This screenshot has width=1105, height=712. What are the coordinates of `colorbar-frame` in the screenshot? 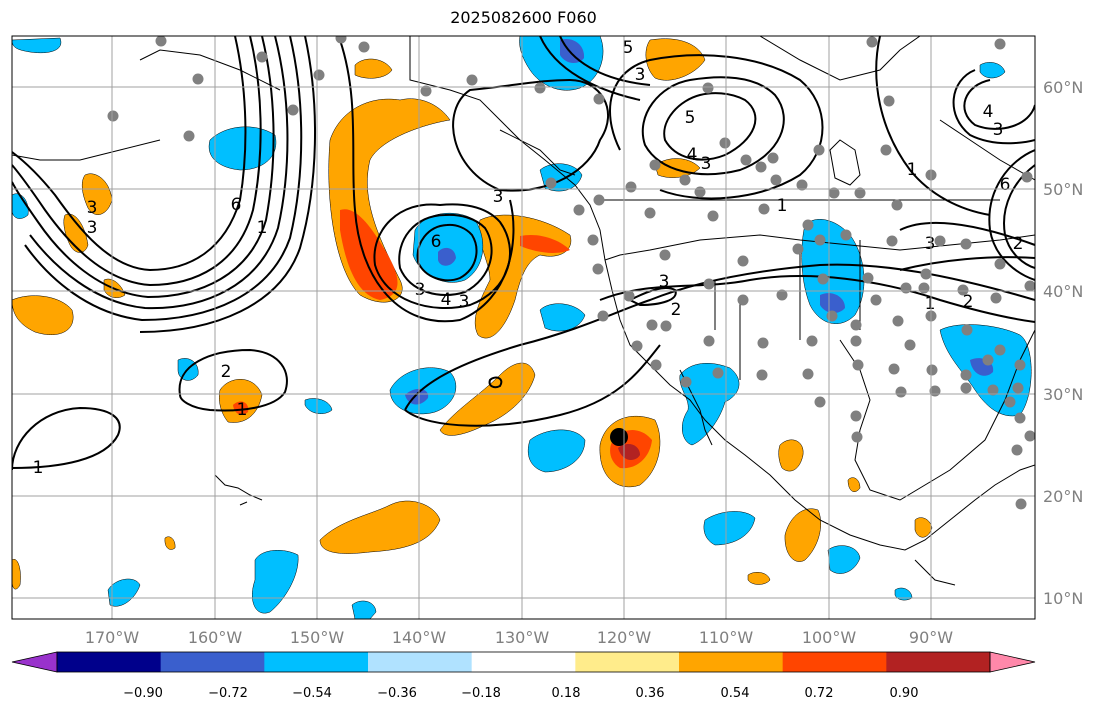 It's located at (523, 662).